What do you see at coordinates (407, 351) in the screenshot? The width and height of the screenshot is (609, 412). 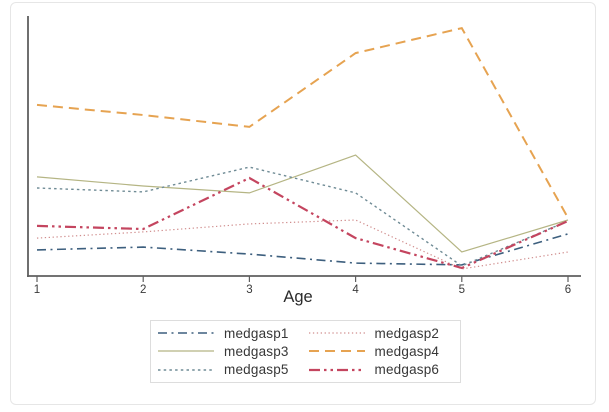 I see `legend-label-medgasp4: medgasp4` at bounding box center [407, 351].